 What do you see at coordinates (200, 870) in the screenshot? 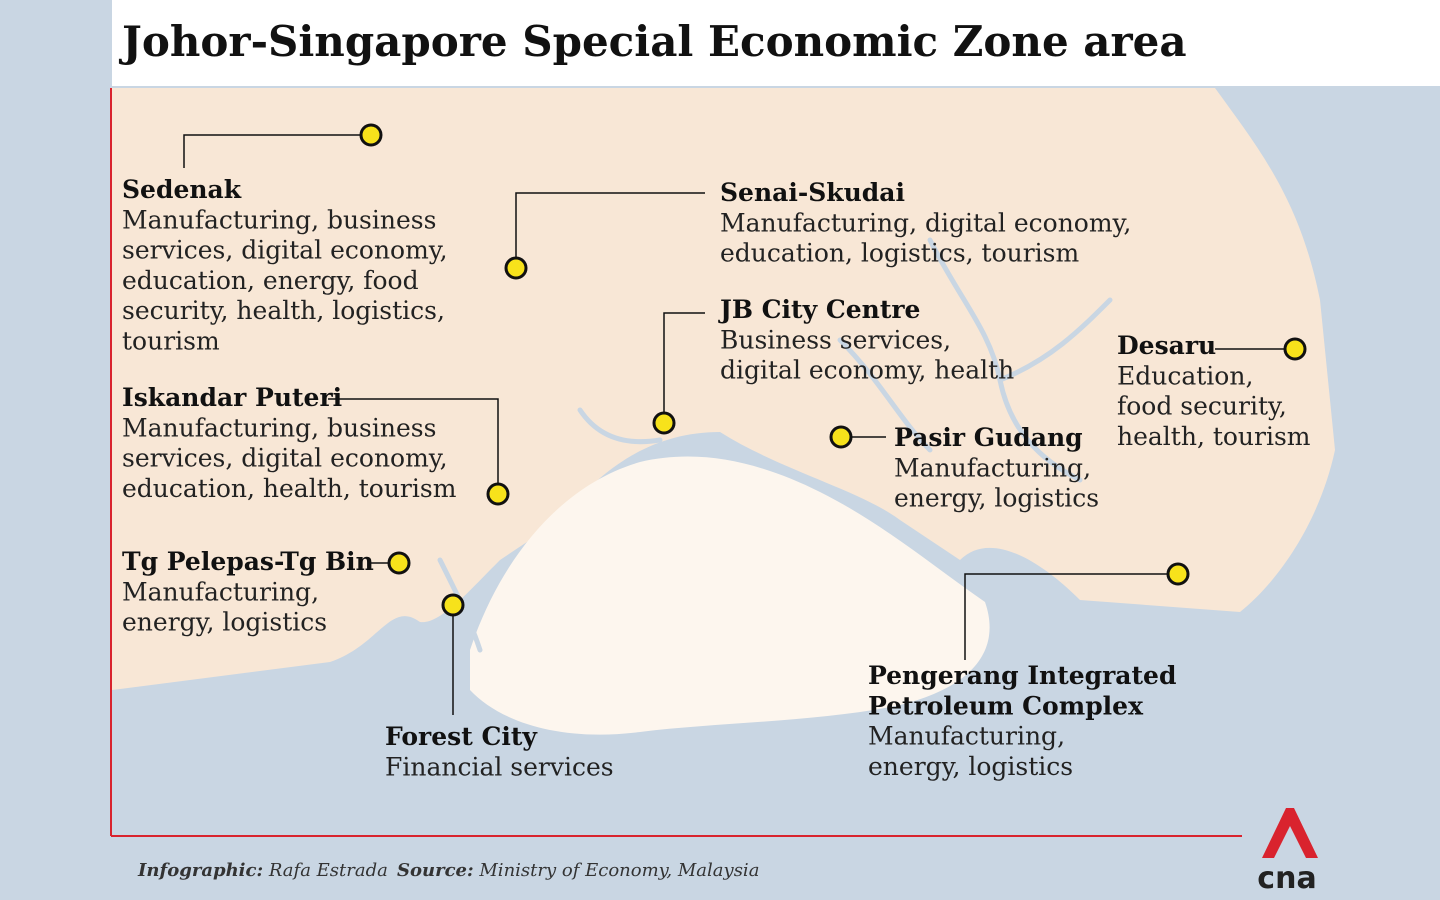
I see `credit-label: Infographic:` at bounding box center [200, 870].